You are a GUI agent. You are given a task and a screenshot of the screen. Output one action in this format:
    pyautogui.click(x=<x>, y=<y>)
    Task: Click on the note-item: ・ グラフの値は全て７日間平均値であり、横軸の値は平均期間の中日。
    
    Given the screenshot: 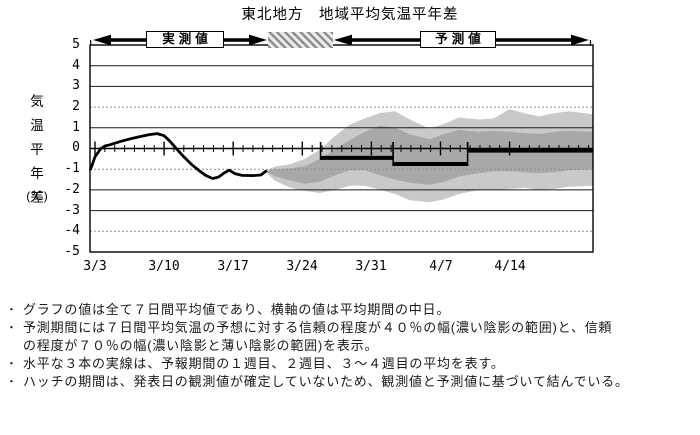 What is the action you would take?
    pyautogui.click(x=352, y=310)
    